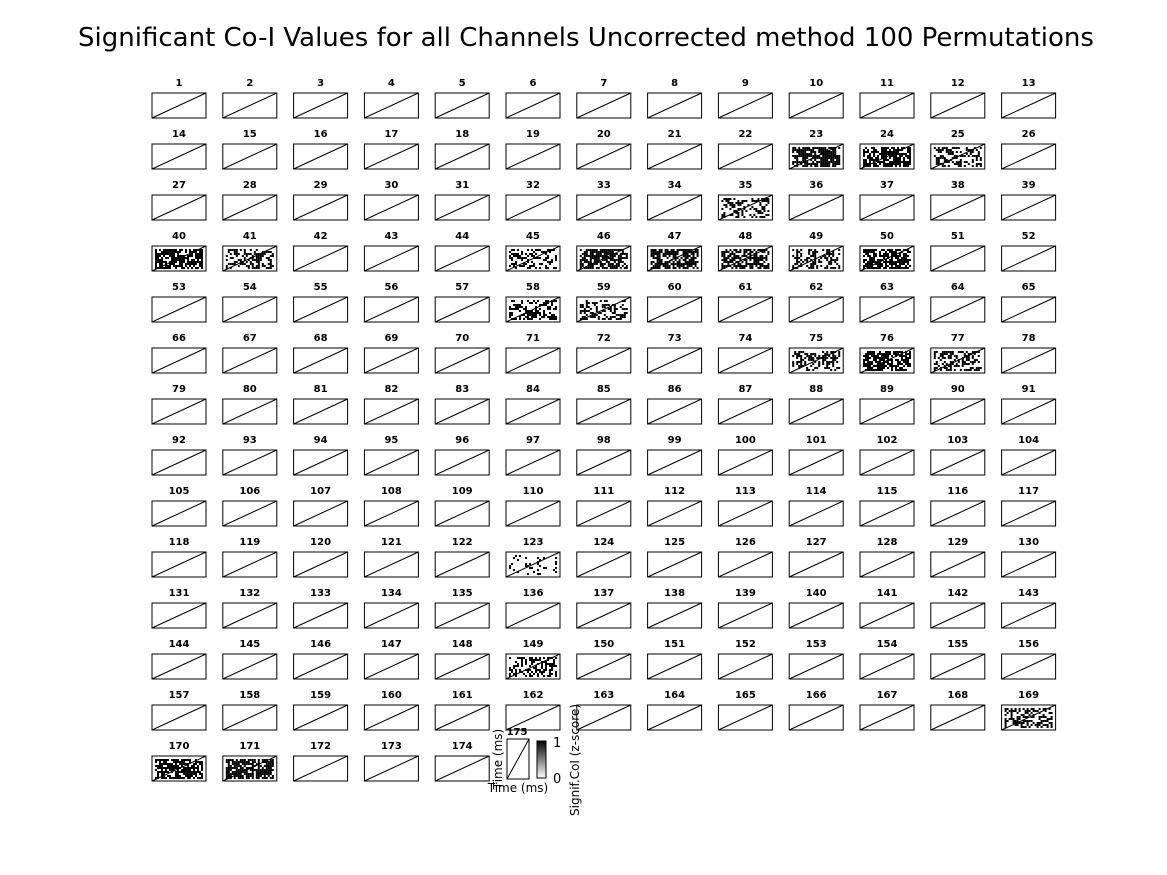 The height and width of the screenshot is (875, 1167). What do you see at coordinates (321, 506) in the screenshot?
I see `channel-panel: 107` at bounding box center [321, 506].